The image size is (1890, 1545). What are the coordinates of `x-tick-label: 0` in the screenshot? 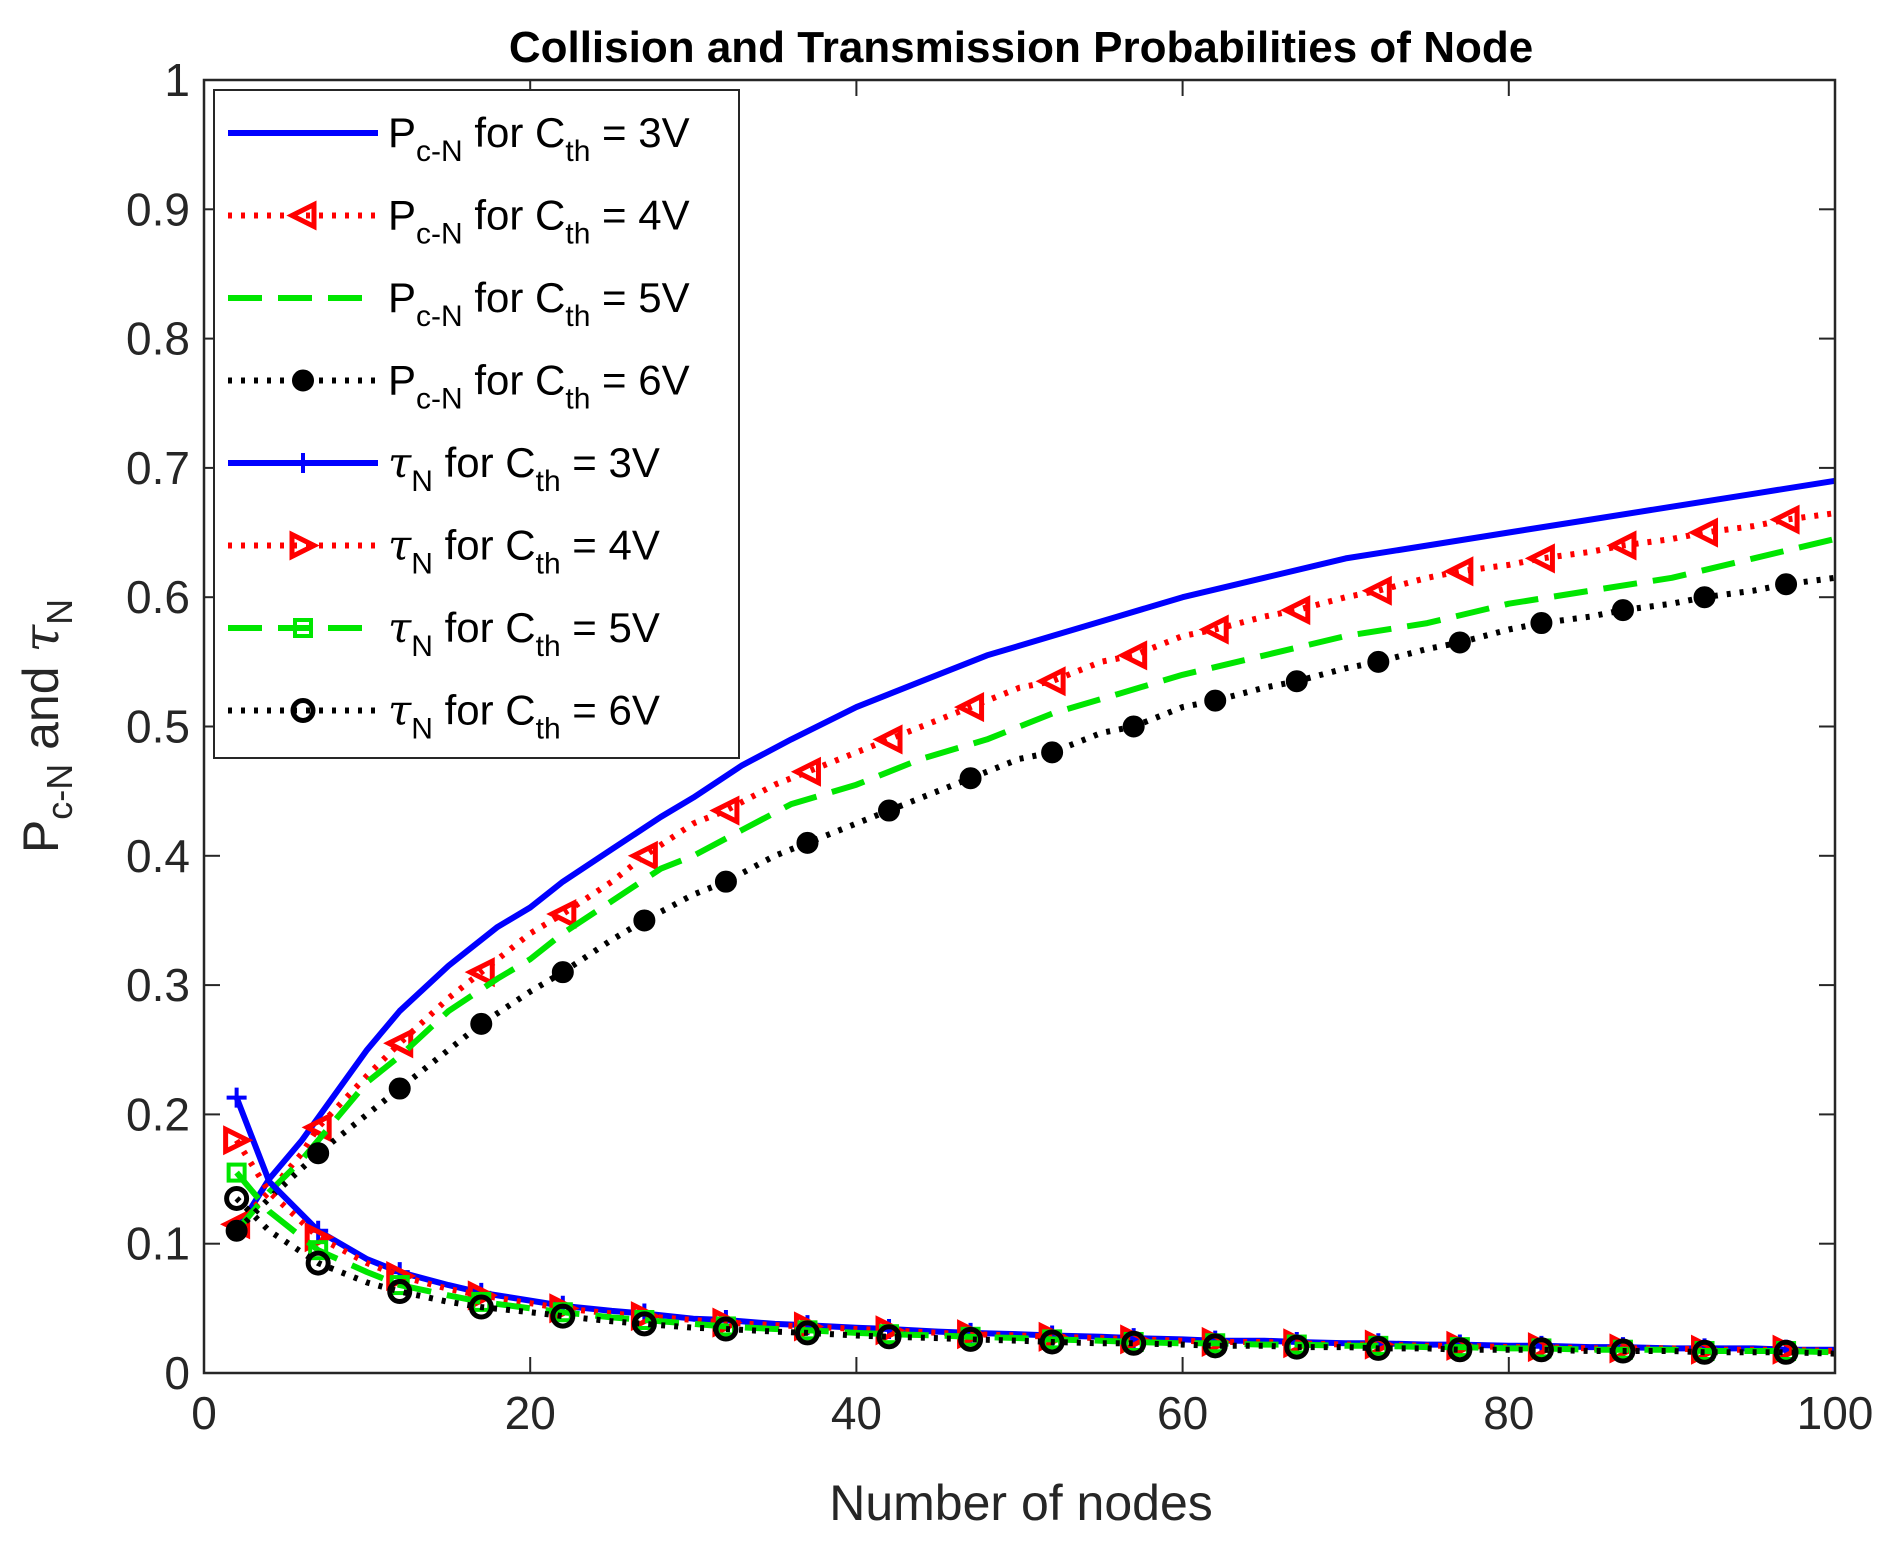 It's located at (204, 1413).